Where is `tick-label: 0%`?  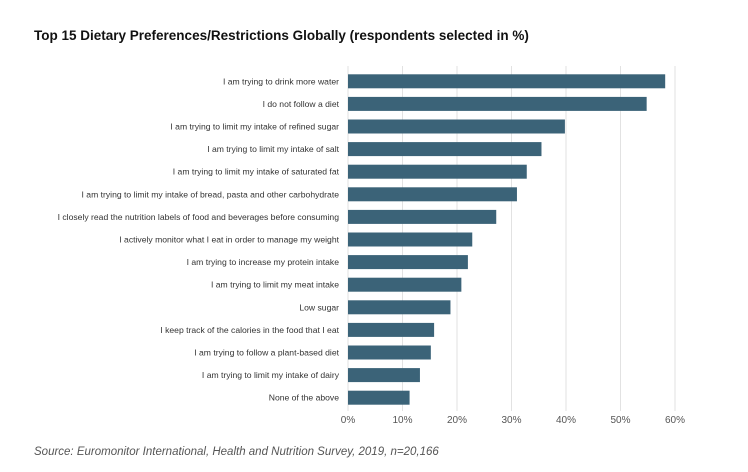
tick-label: 0% is located at coordinates (348, 420).